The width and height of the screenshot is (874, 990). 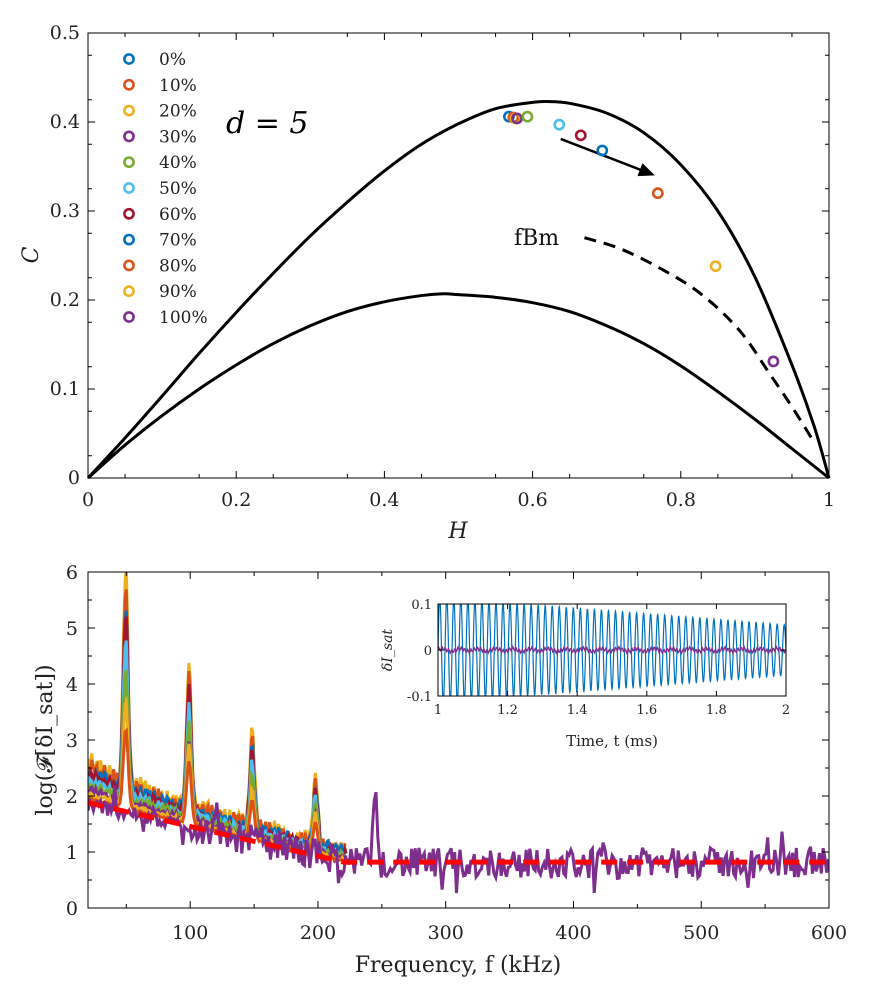 What do you see at coordinates (72, 685) in the screenshot?
I see `bottom-ytick-label: 4` at bounding box center [72, 685].